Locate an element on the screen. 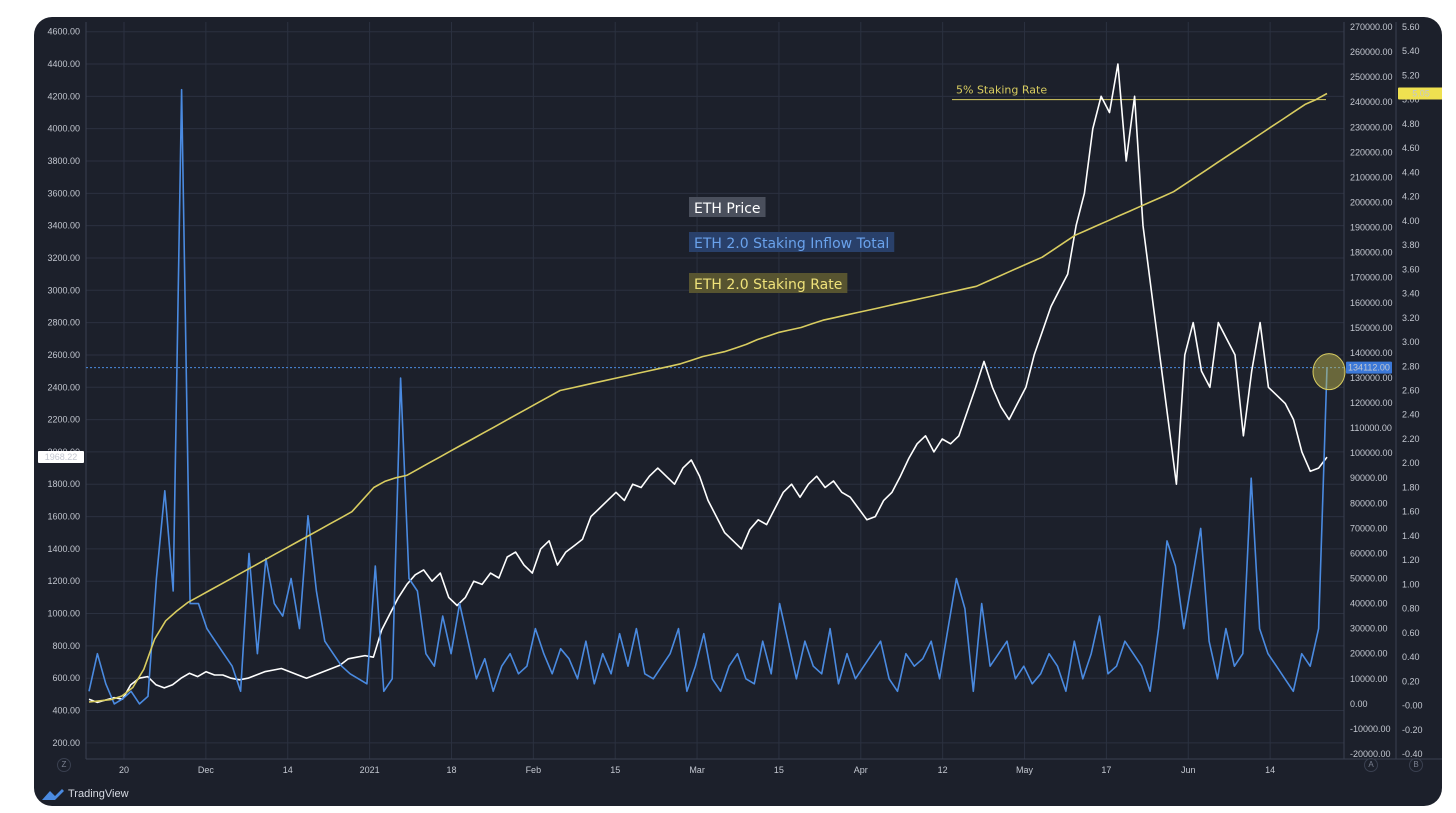 The image size is (1456, 813). rate-tick-label: 1.20 is located at coordinates (1411, 560).